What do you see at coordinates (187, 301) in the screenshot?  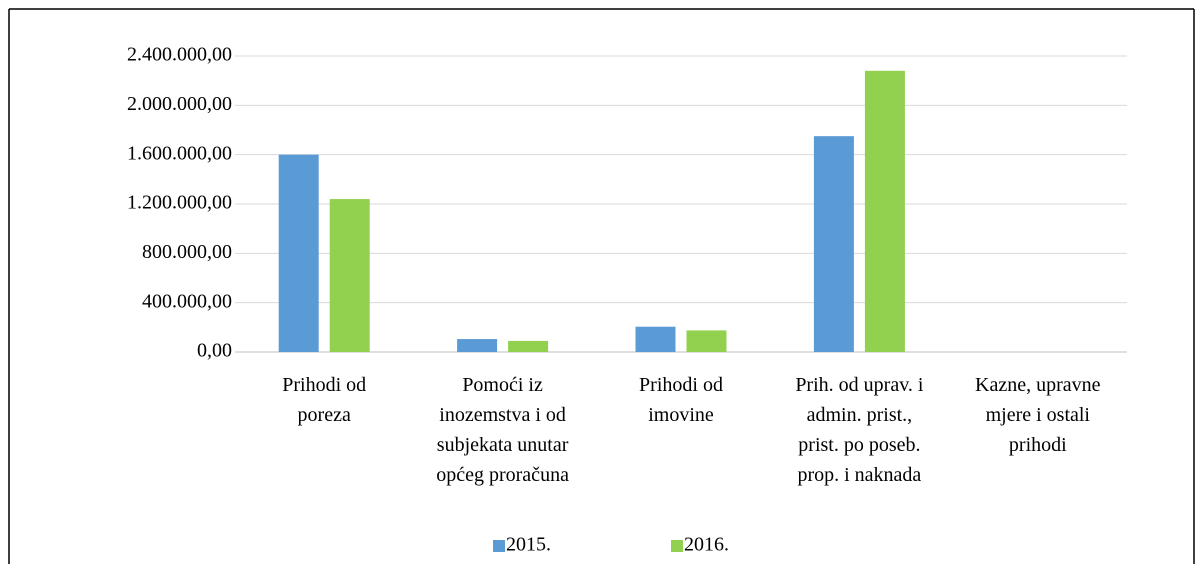 I see `y-tick-label: 400.000,00` at bounding box center [187, 301].